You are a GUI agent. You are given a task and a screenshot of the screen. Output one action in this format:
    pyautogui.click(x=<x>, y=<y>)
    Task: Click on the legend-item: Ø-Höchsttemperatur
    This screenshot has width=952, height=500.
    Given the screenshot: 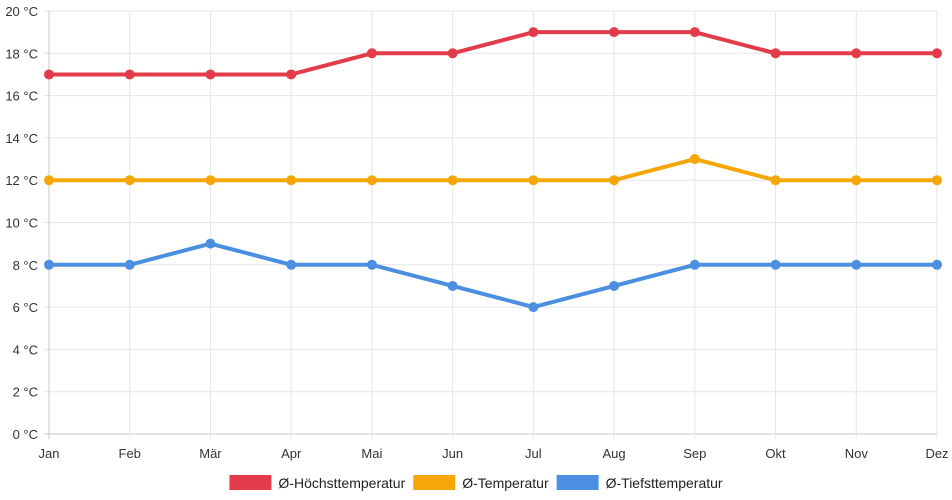 What is the action you would take?
    pyautogui.click(x=317, y=483)
    